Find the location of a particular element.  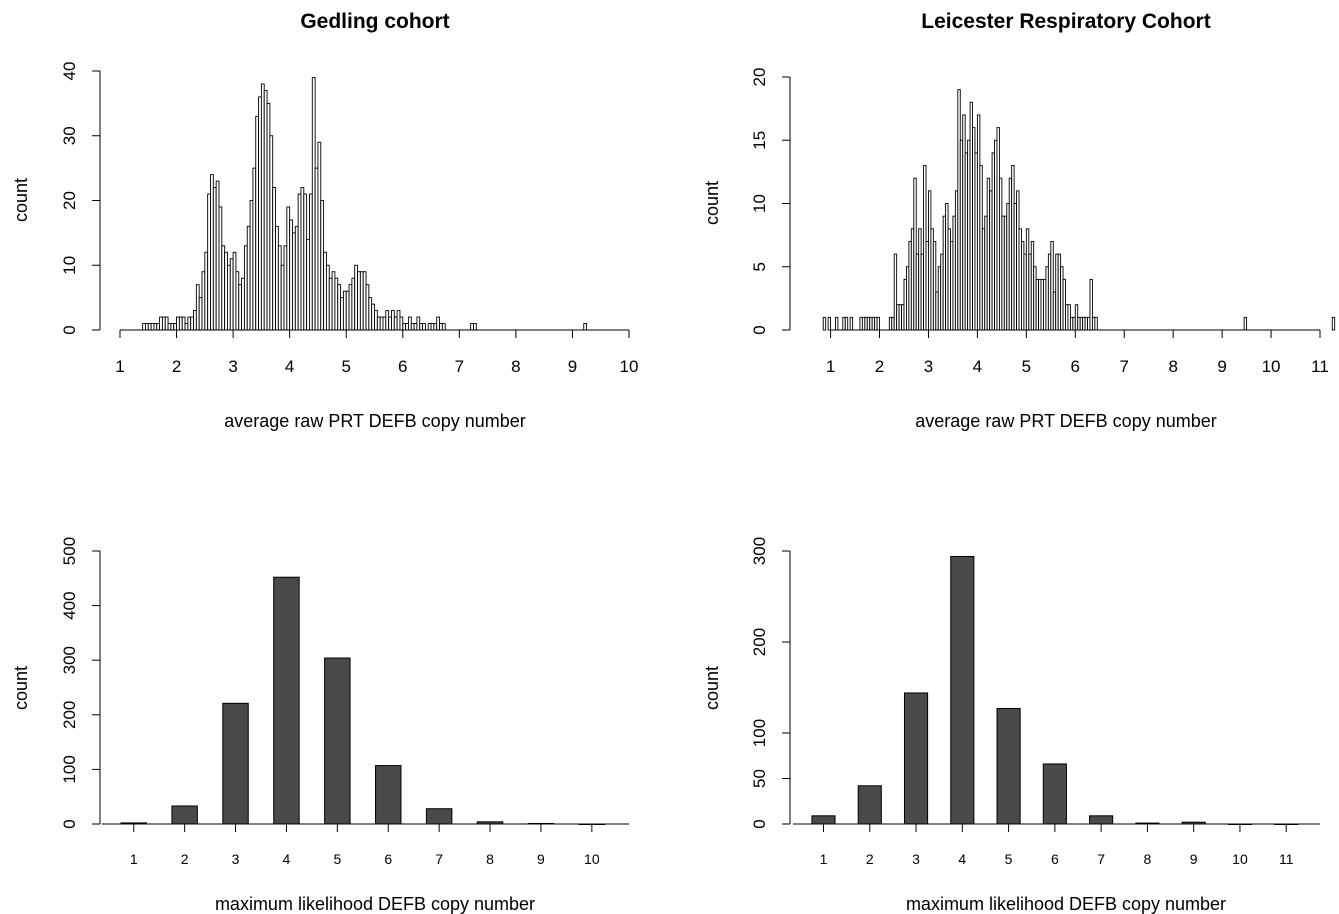

chart-title: Leicester Respiratory Cohort is located at coordinates (1065, 21).